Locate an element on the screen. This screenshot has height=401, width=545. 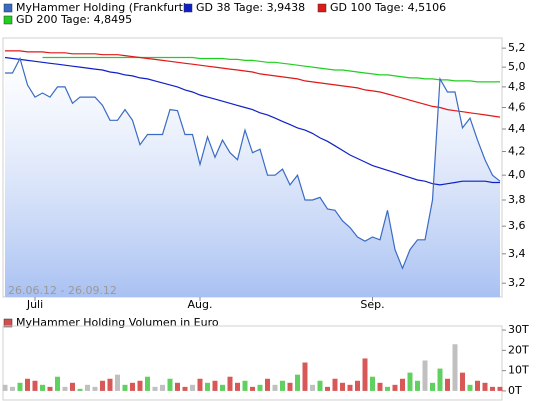
date-range: 26.06.12 - 26.09.12 is located at coordinates (62, 290).